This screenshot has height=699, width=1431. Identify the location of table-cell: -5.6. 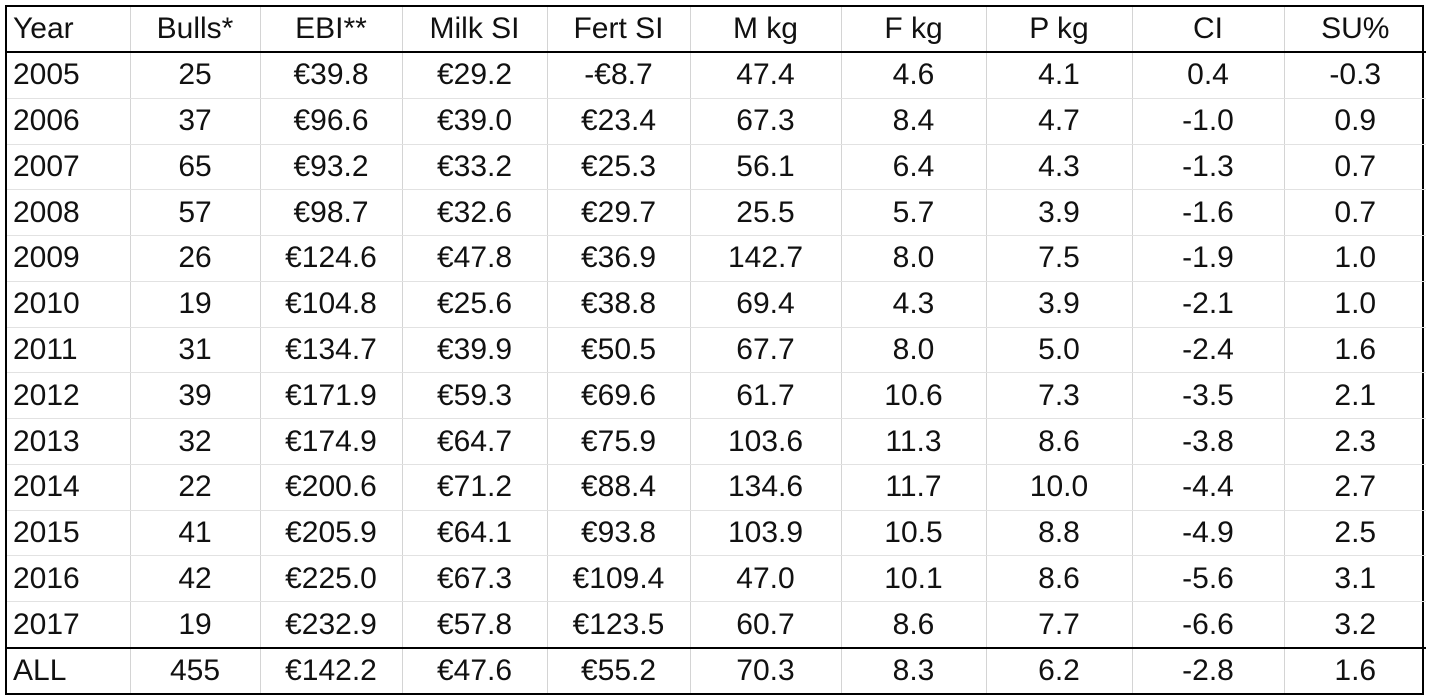
(1208, 579).